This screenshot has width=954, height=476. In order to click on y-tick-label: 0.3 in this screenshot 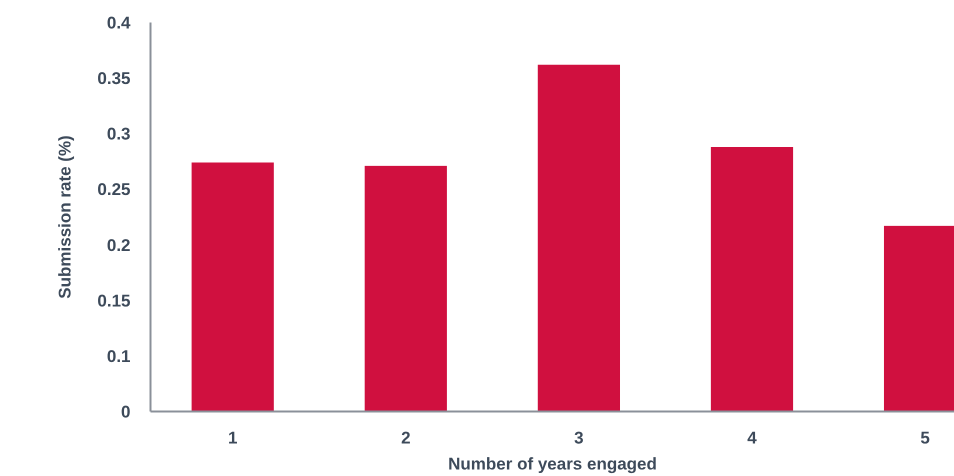, I will do `click(118, 134)`.